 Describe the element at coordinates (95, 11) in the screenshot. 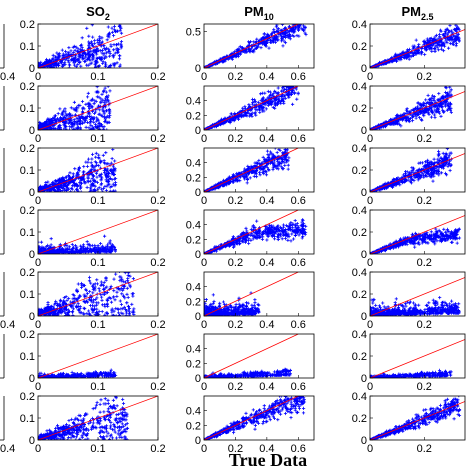

I see `column-title-main: SO` at that location.